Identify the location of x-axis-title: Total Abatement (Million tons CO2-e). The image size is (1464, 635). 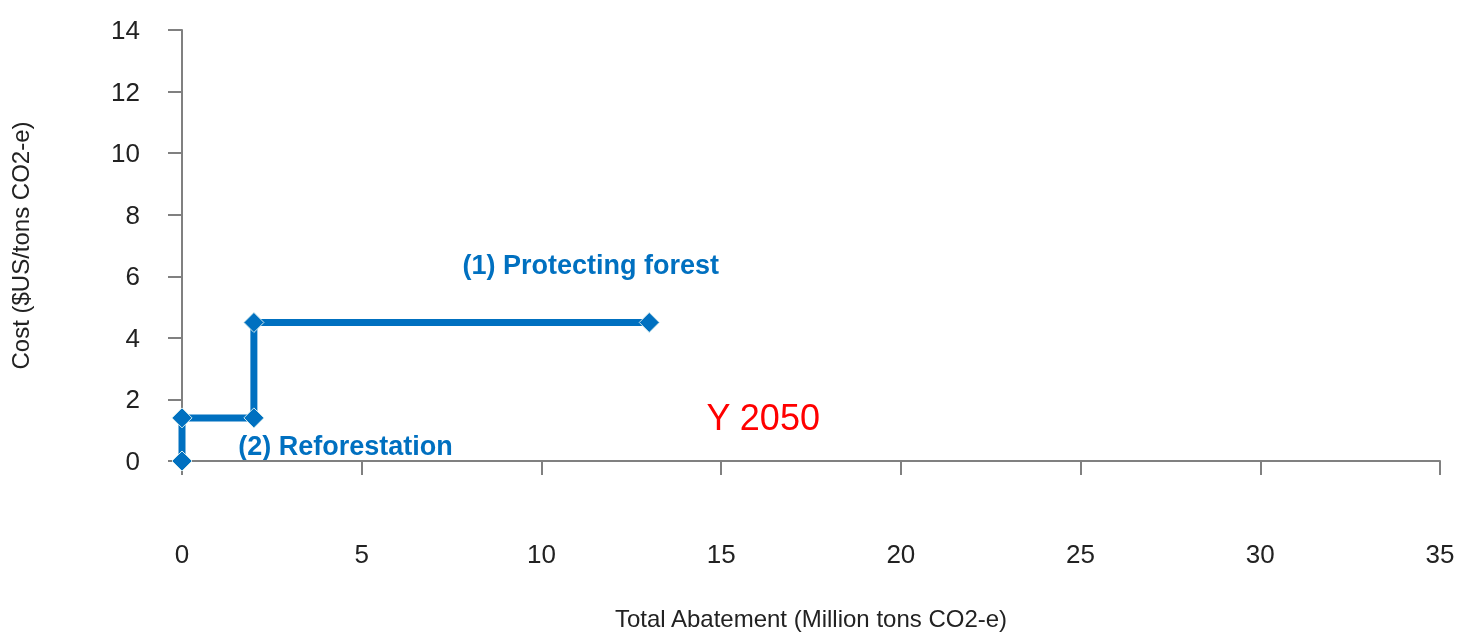
(811, 618).